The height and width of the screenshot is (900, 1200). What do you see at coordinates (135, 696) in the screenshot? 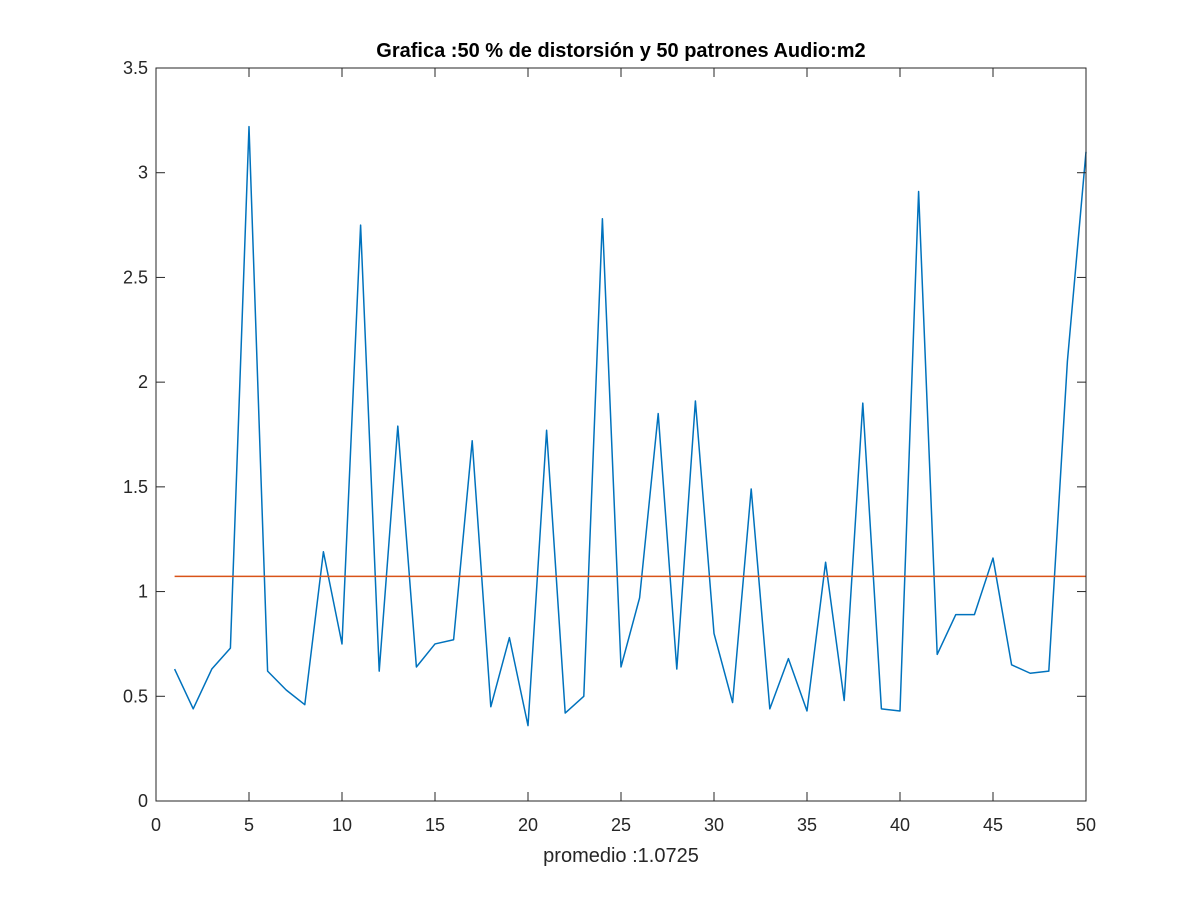
I see `y-tick-label: 0.5` at bounding box center [135, 696].